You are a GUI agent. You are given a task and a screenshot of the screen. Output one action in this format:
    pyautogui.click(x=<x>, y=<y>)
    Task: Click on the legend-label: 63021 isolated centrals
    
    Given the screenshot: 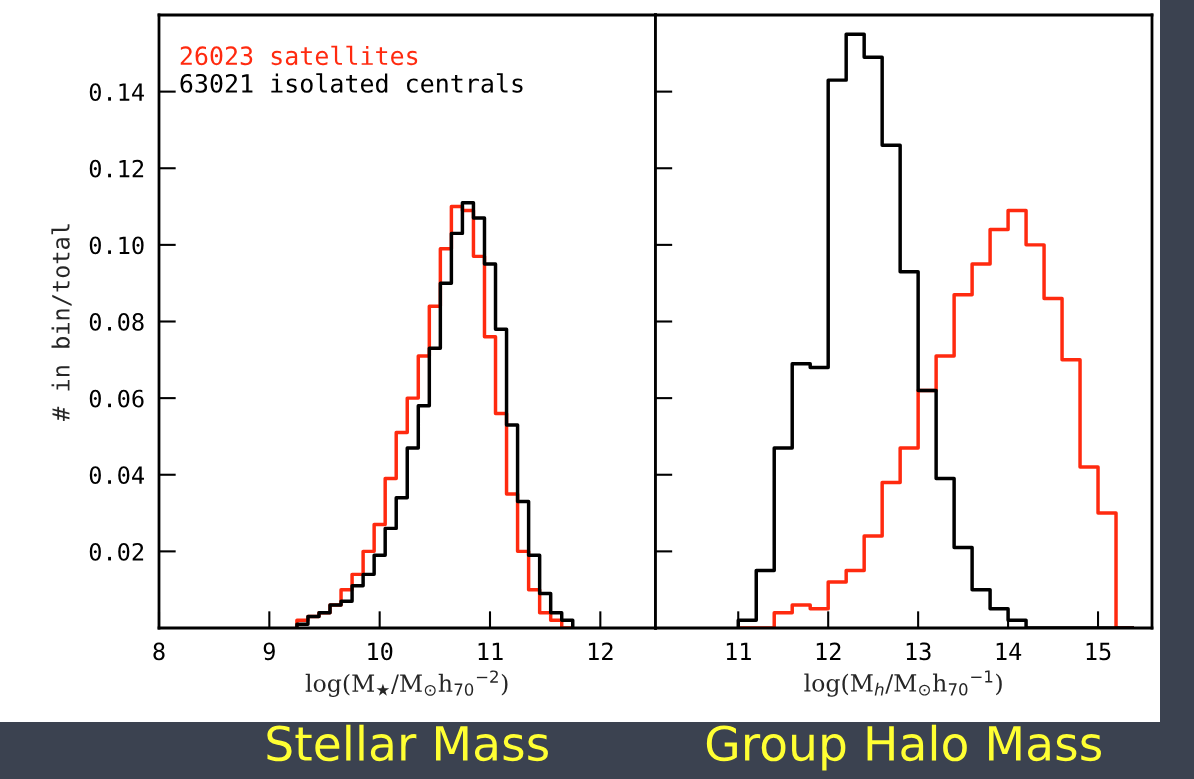 What is the action you would take?
    pyautogui.click(x=351, y=83)
    